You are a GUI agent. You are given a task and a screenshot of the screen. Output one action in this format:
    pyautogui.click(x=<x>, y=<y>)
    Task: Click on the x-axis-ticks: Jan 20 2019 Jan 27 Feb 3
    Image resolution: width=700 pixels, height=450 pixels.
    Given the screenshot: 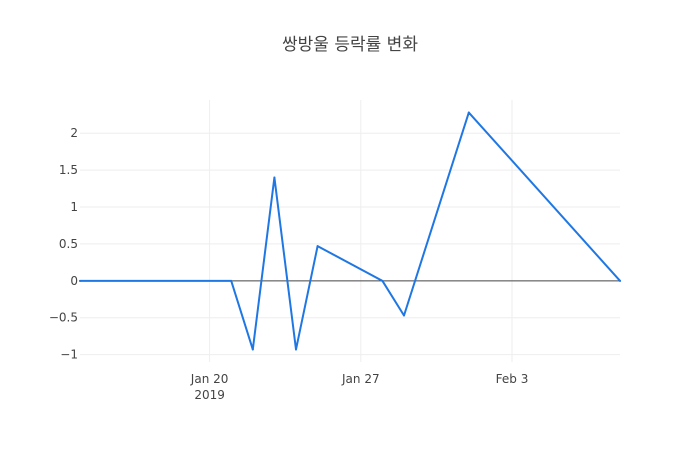 What is the action you would take?
    pyautogui.click(x=359, y=387)
    